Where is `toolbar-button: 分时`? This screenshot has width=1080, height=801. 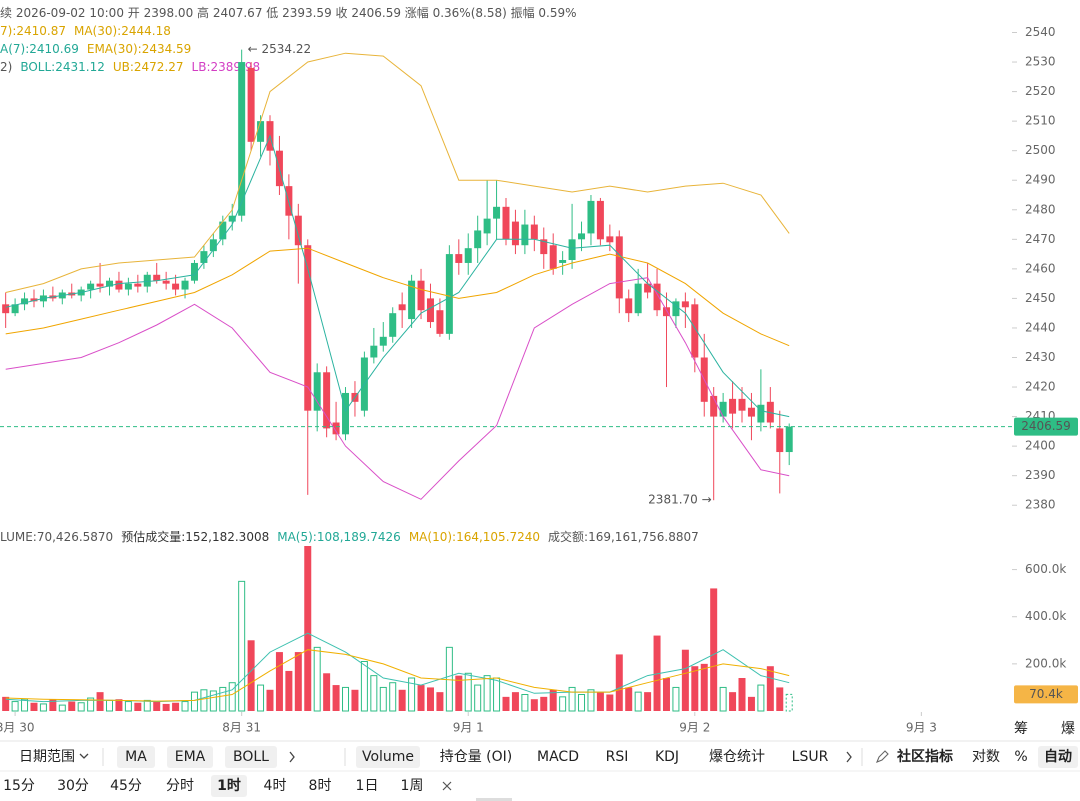
toolbar-button: 分时 is located at coordinates (180, 786).